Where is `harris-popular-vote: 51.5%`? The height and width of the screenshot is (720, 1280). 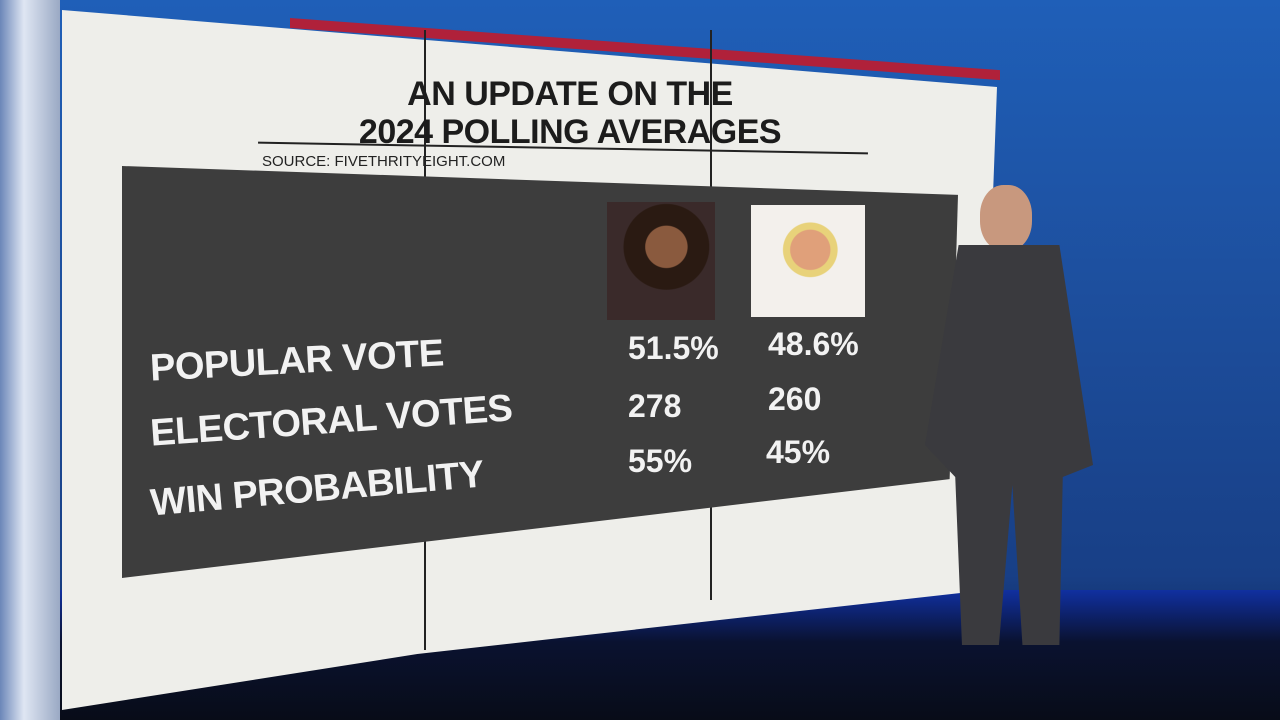
harris-popular-vote: 51.5% is located at coordinates (673, 348).